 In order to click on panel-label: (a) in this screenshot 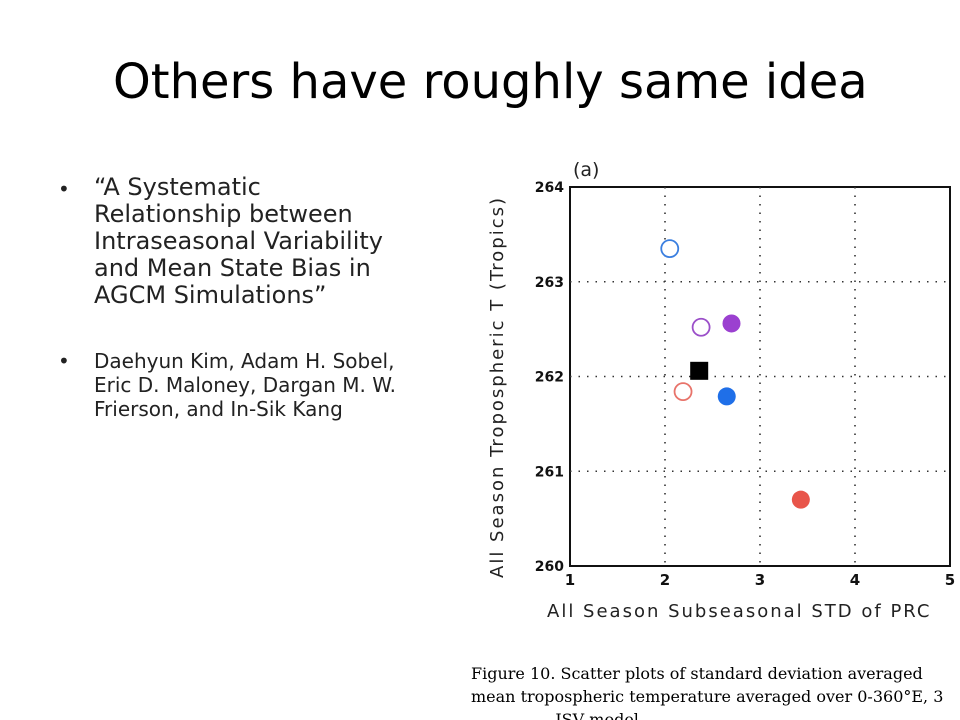, I will do `click(586, 170)`.